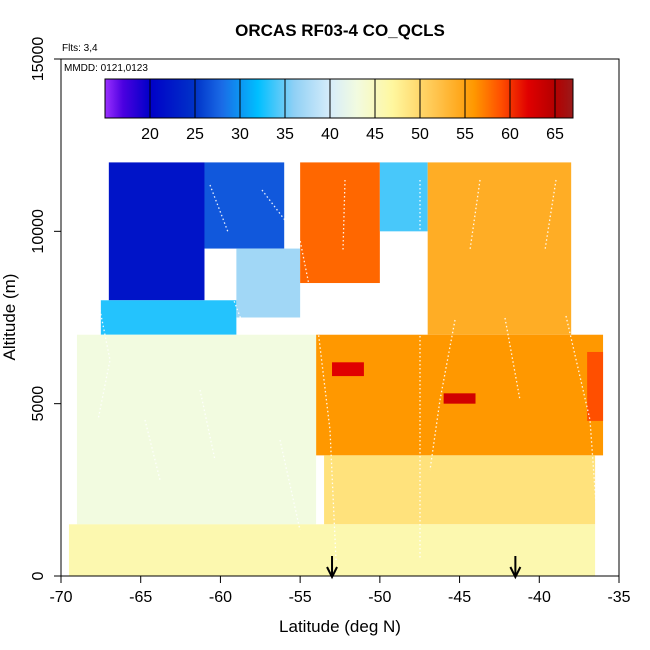 The image size is (650, 650). What do you see at coordinates (300, 597) in the screenshot?
I see `x-tick-label: -55` at bounding box center [300, 597].